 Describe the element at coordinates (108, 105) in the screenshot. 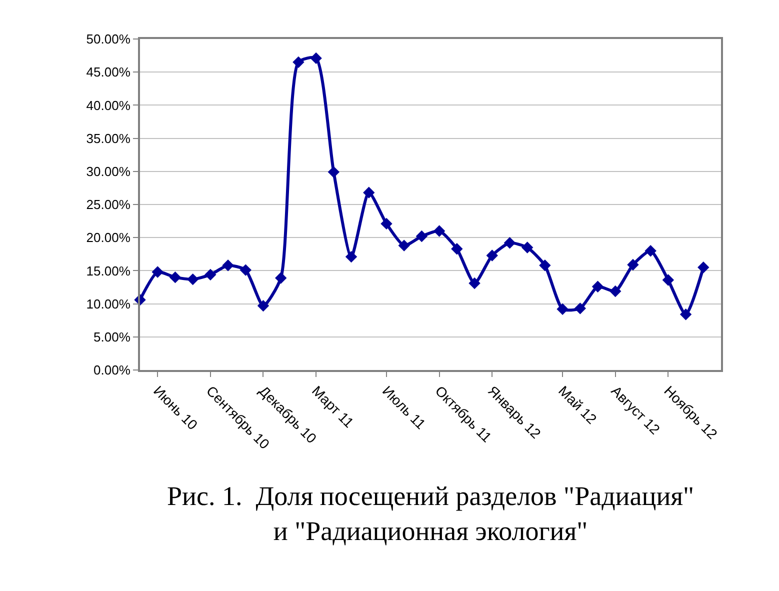

I see `y-tick-label: 40.00%` at that location.